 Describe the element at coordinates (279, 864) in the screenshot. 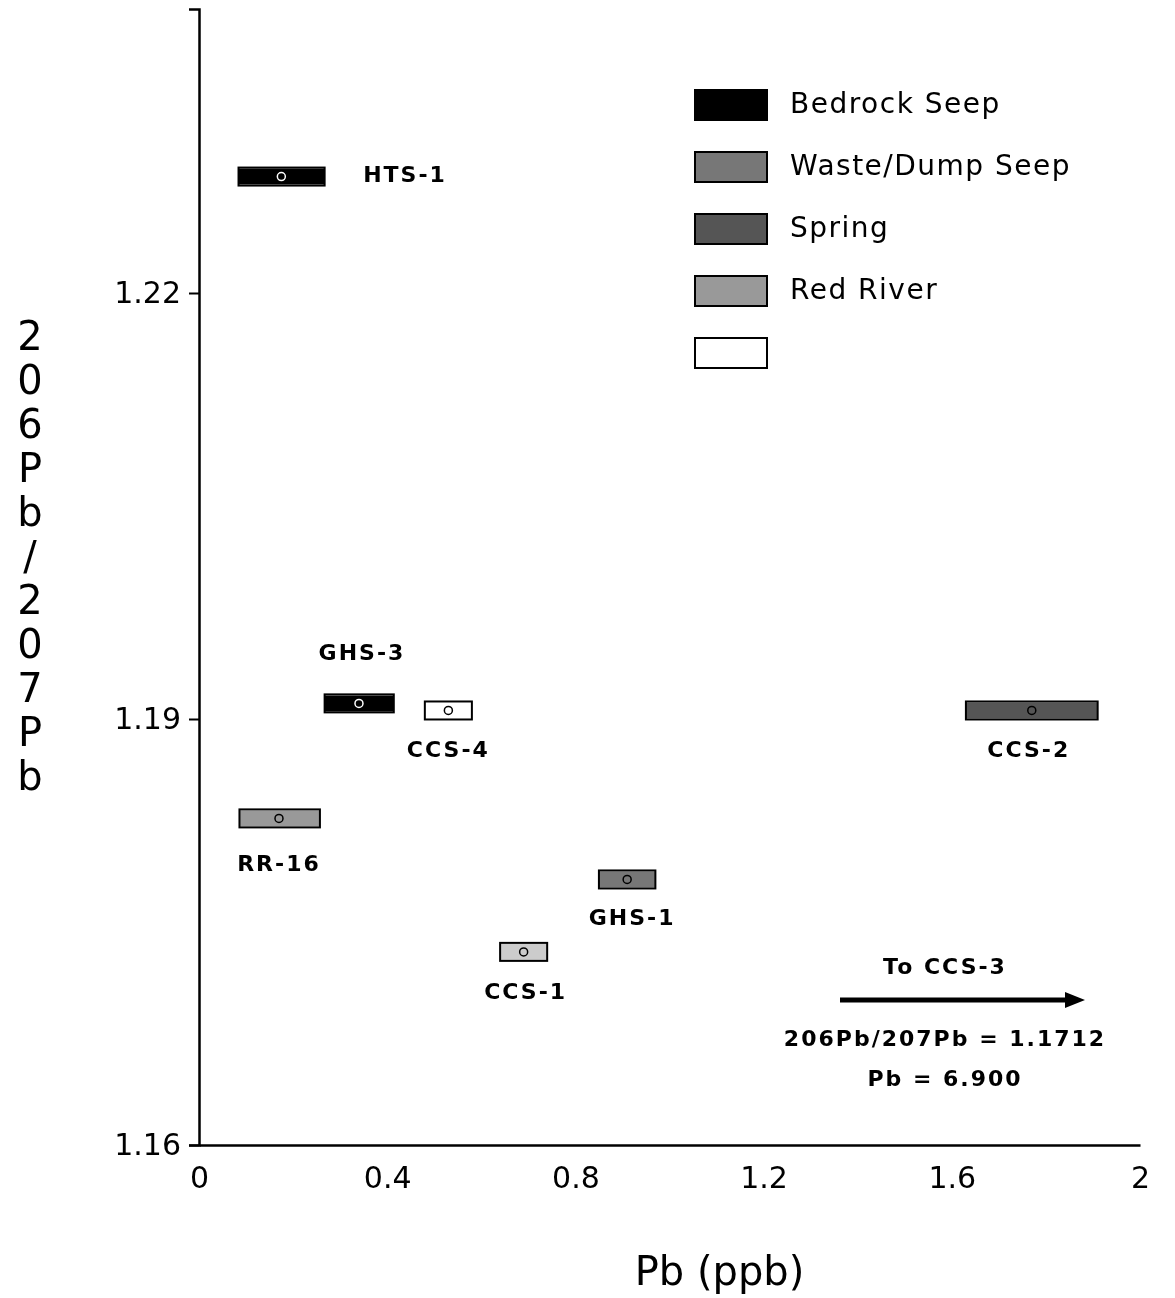

I see `annotation: RR-16` at that location.